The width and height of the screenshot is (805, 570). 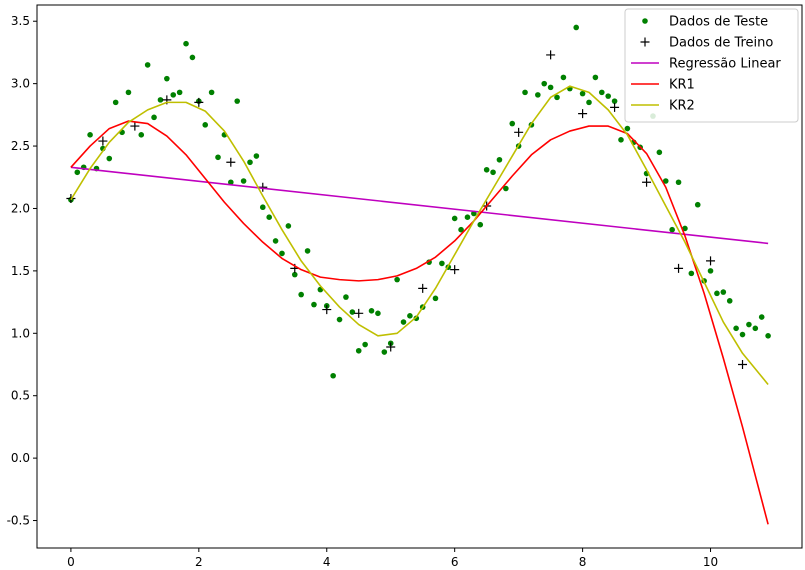 What do you see at coordinates (199, 562) in the screenshot?
I see `x-tick-label-2: 2` at bounding box center [199, 562].